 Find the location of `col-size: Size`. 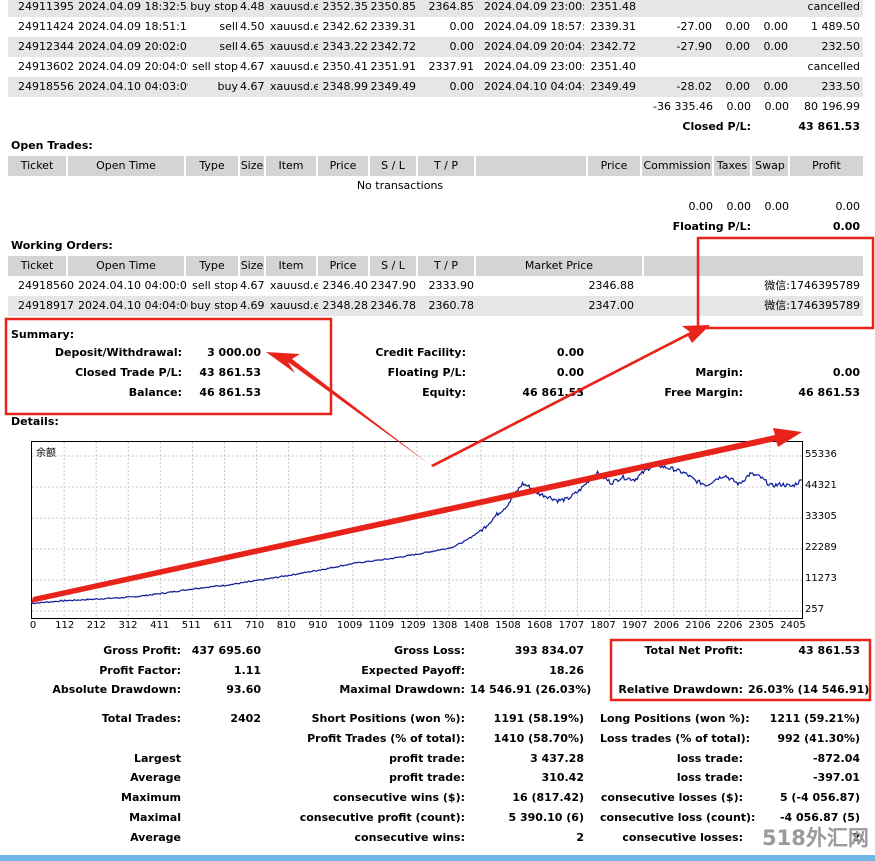

col-size: Size is located at coordinates (252, 166).